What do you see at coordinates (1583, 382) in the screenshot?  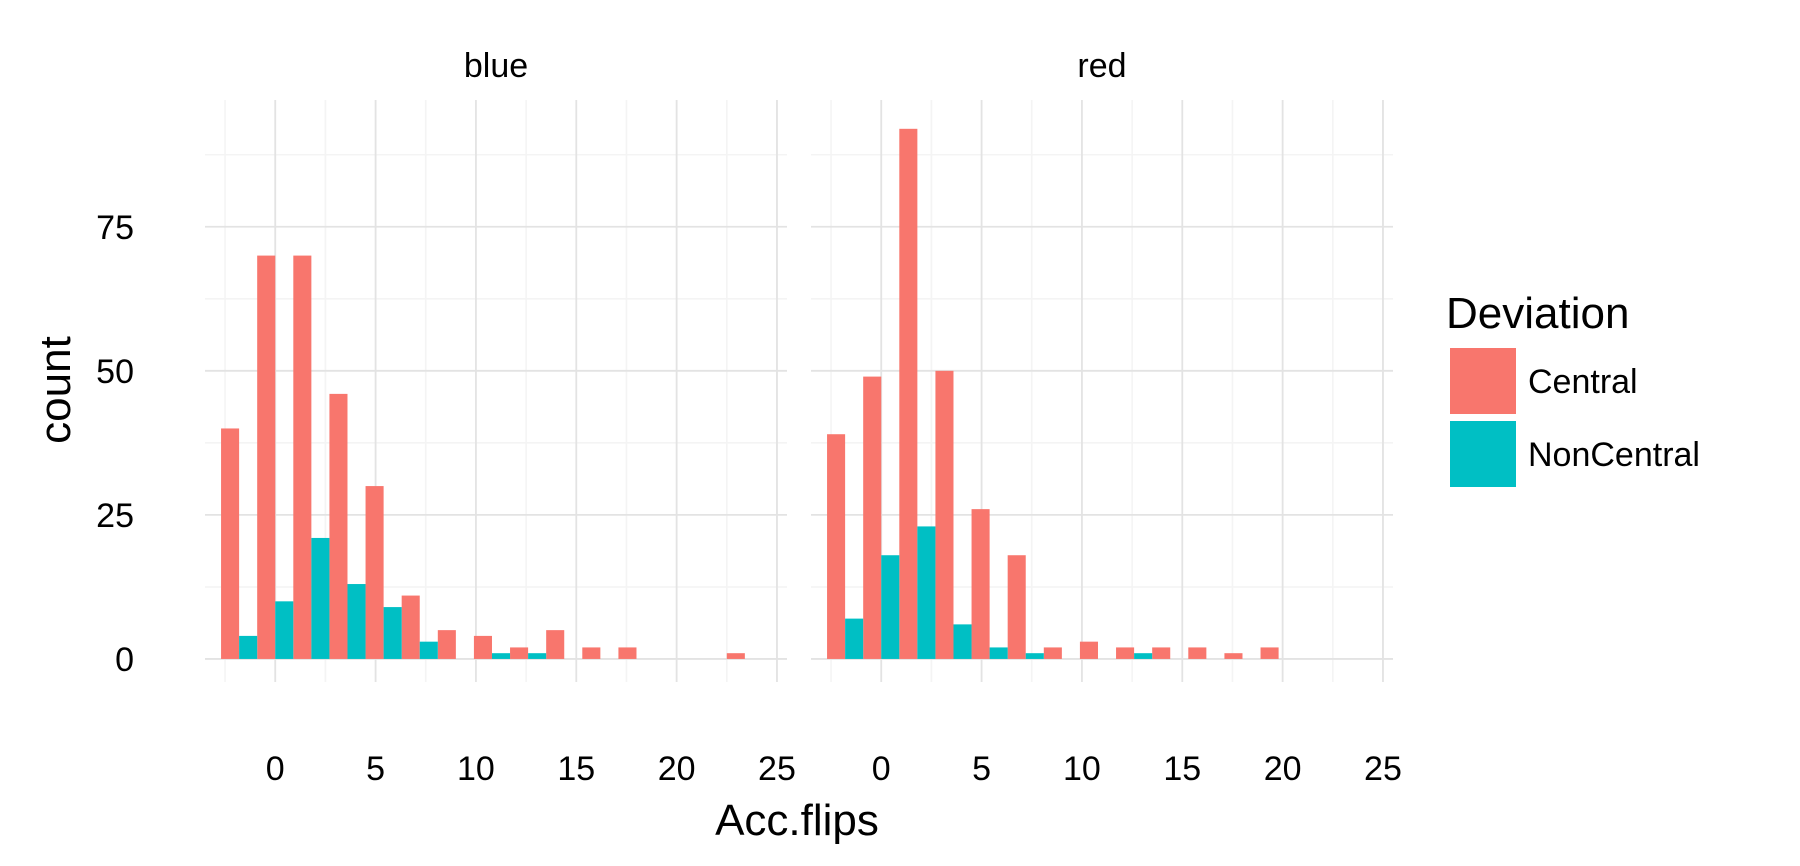 I see `legend-label: Central` at bounding box center [1583, 382].